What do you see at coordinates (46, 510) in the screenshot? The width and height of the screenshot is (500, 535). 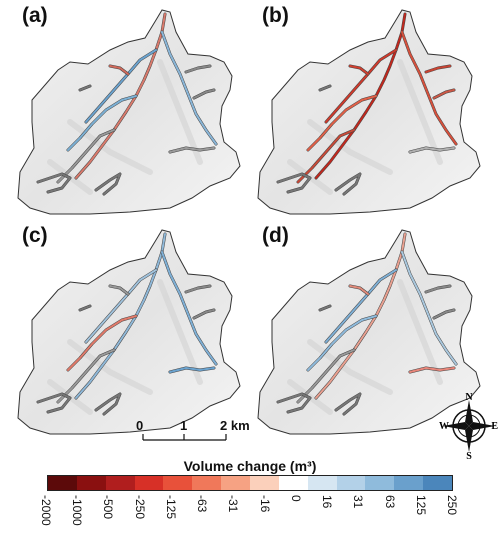 I see `legend-tick-label: -2000` at bounding box center [46, 510].